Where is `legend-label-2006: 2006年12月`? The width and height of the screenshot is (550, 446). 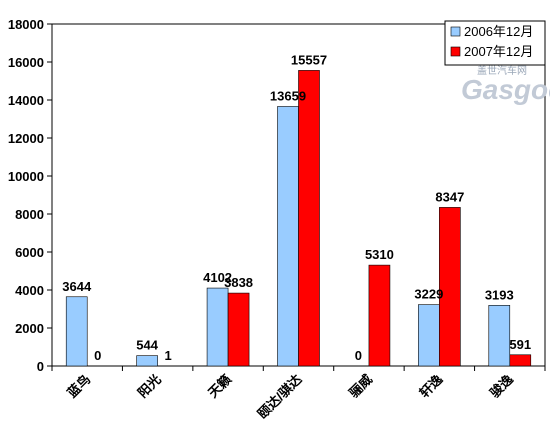 legend-label-2006: 2006年12月 is located at coordinates (498, 31).